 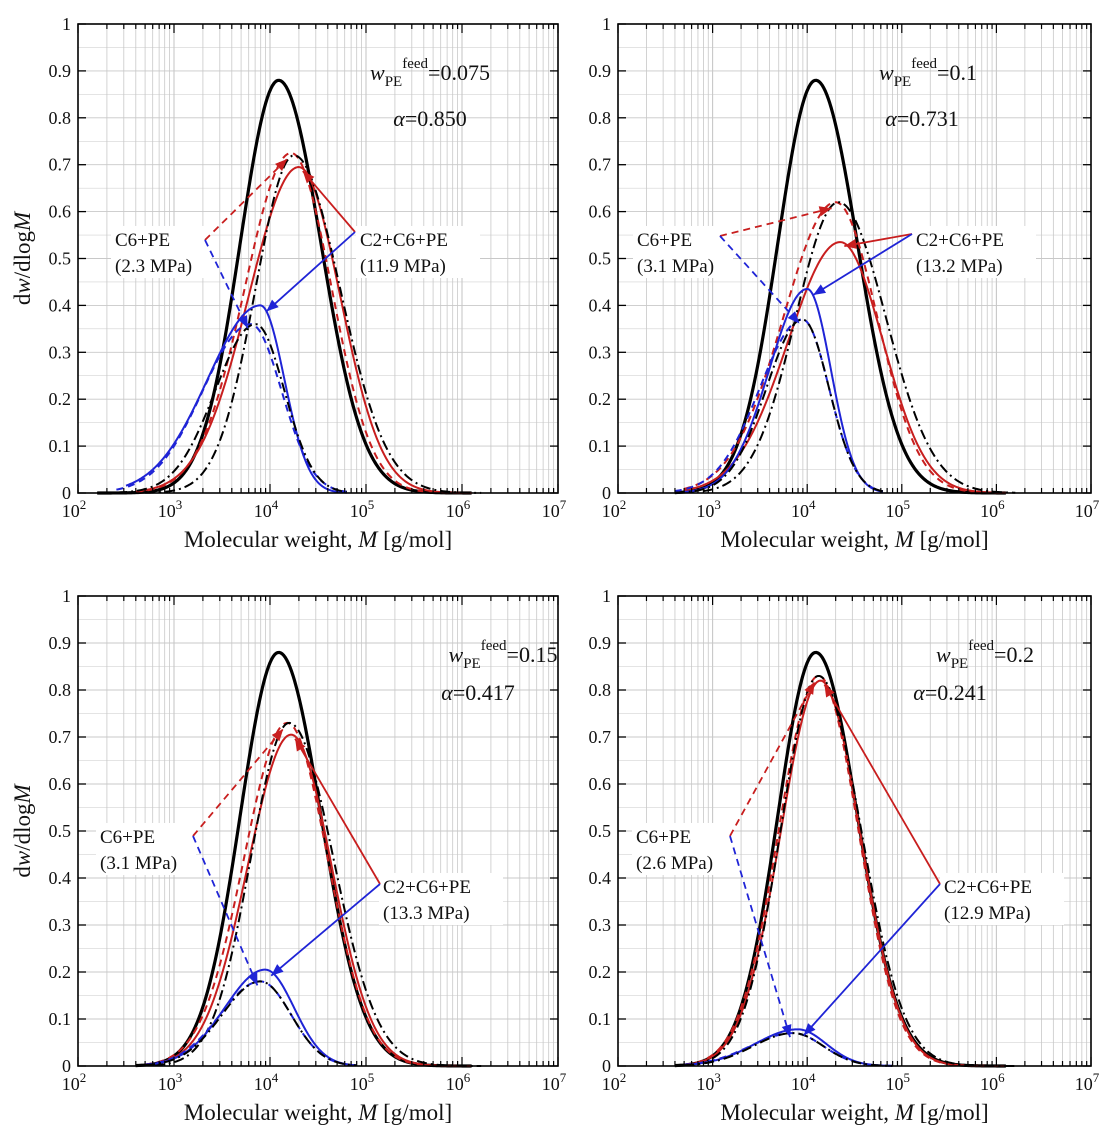 I want to click on y-axis-label-part: /dlog, so click(x=22, y=255).